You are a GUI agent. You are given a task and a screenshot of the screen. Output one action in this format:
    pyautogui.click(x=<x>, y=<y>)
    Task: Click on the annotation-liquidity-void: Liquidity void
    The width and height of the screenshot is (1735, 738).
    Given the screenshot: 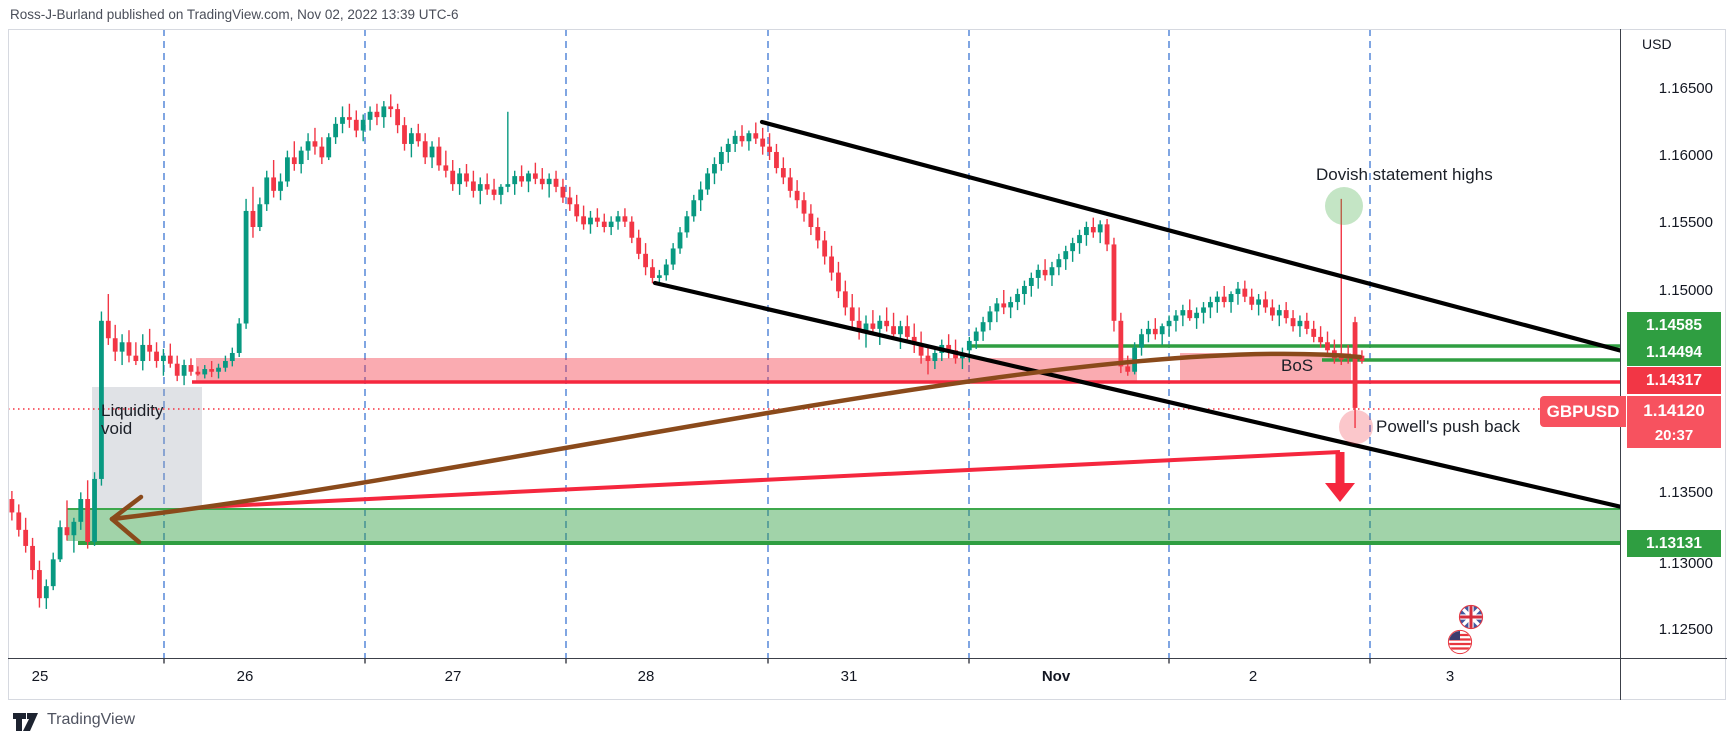 What is the action you would take?
    pyautogui.click(x=132, y=419)
    